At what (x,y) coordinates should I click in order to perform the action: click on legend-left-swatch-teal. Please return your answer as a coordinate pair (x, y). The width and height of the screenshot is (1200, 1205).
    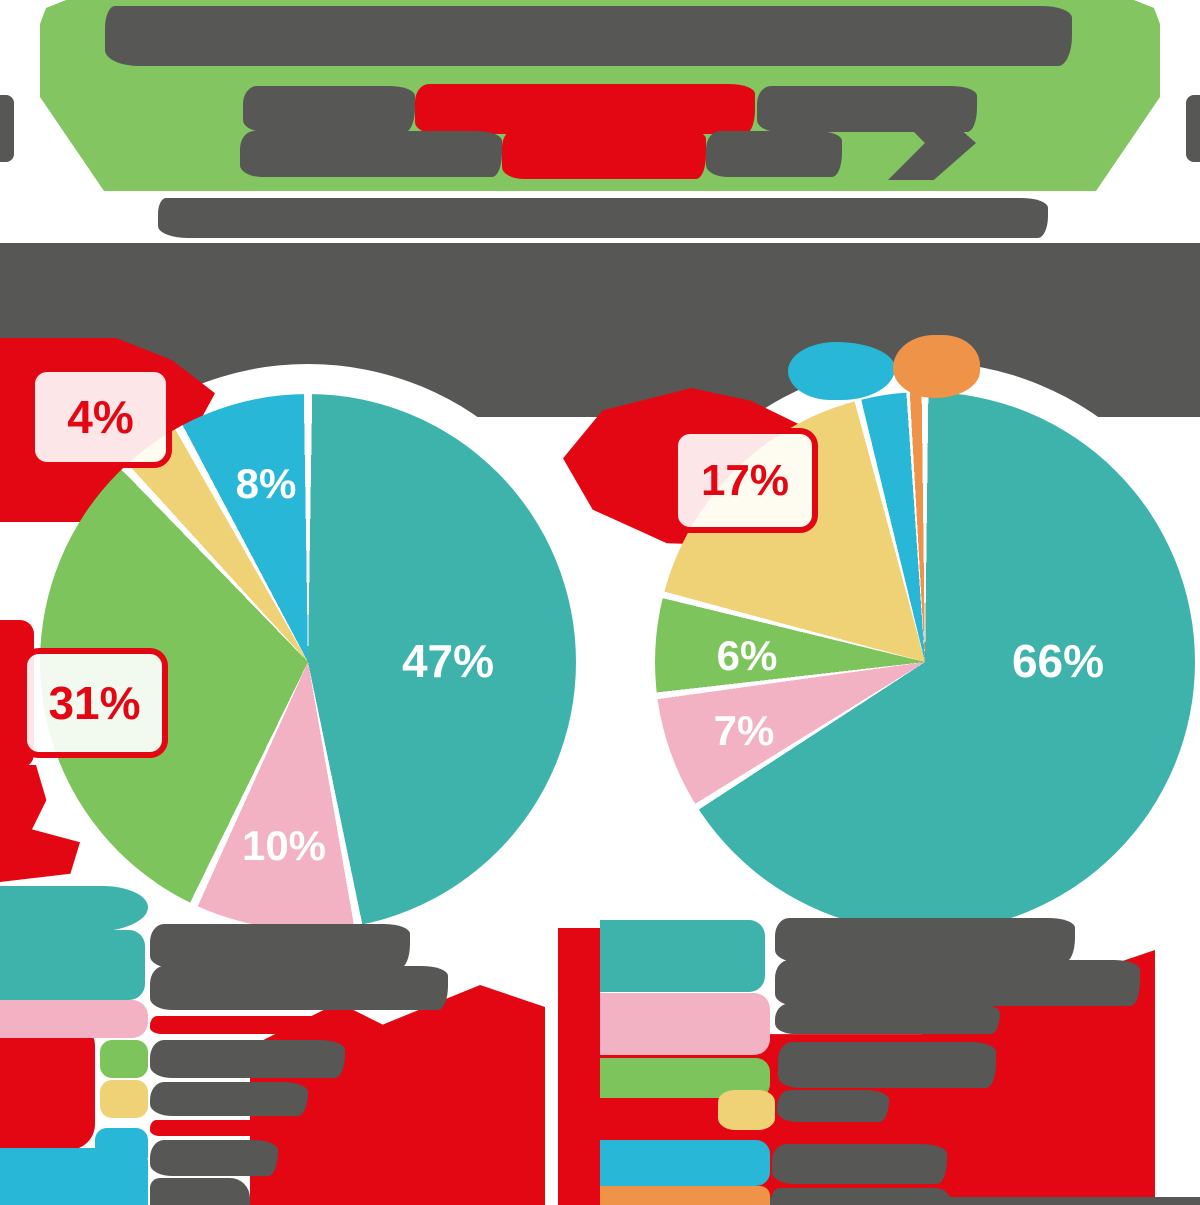
    Looking at the image, I should click on (72, 965).